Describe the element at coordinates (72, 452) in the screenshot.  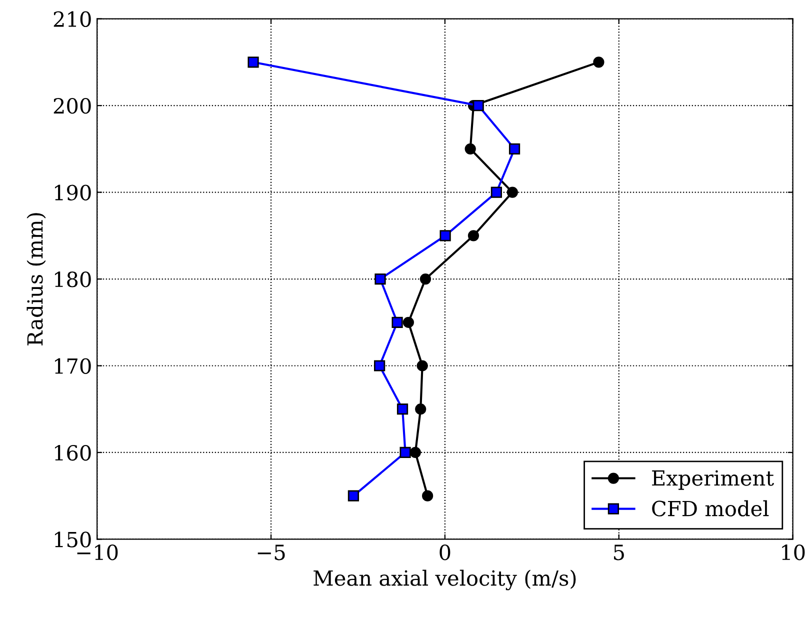
I see `y-tick-label: 160` at that location.